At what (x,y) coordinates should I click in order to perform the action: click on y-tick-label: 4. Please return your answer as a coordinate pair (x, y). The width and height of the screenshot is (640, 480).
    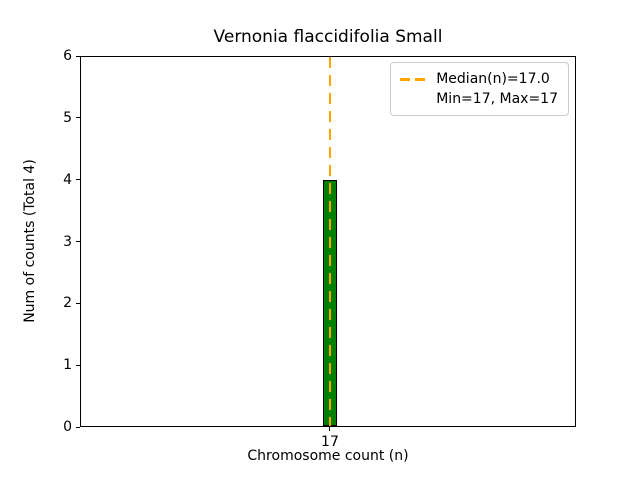
    Looking at the image, I should click on (67, 179).